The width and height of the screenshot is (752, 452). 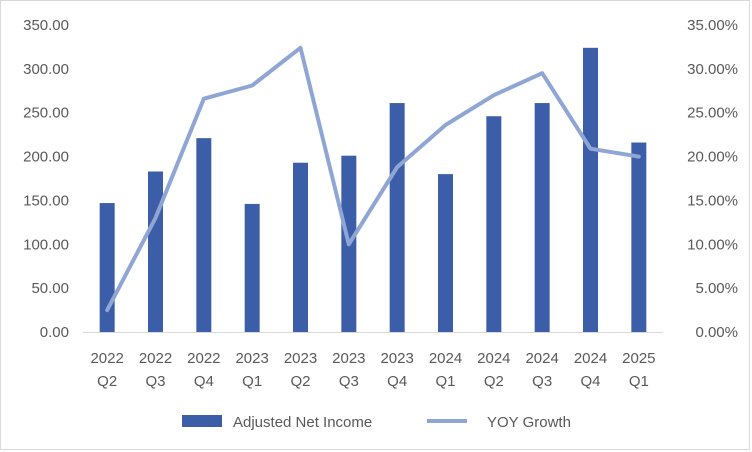 What do you see at coordinates (712, 25) in the screenshot?
I see `right-tick-label: 35.00%` at bounding box center [712, 25].